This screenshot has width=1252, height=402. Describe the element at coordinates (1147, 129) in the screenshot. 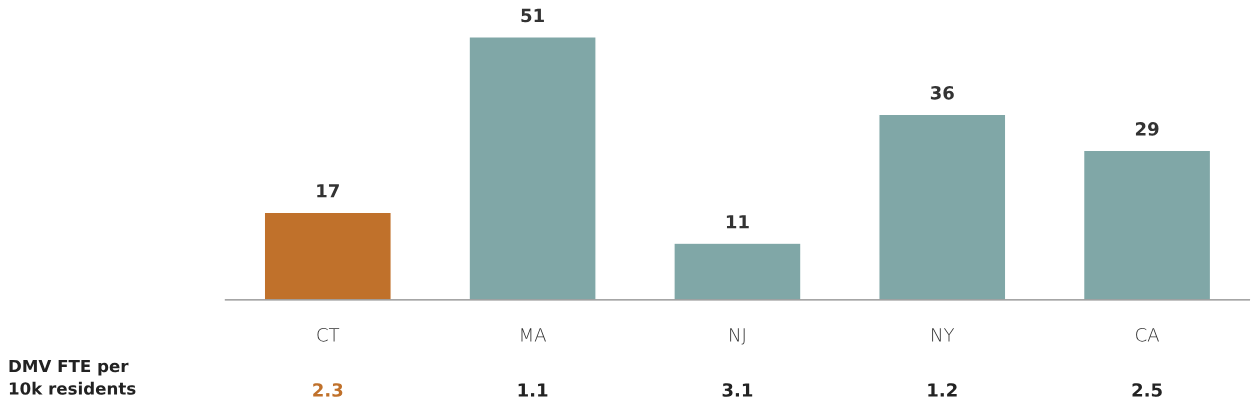

I see `data-label: 29` at that location.